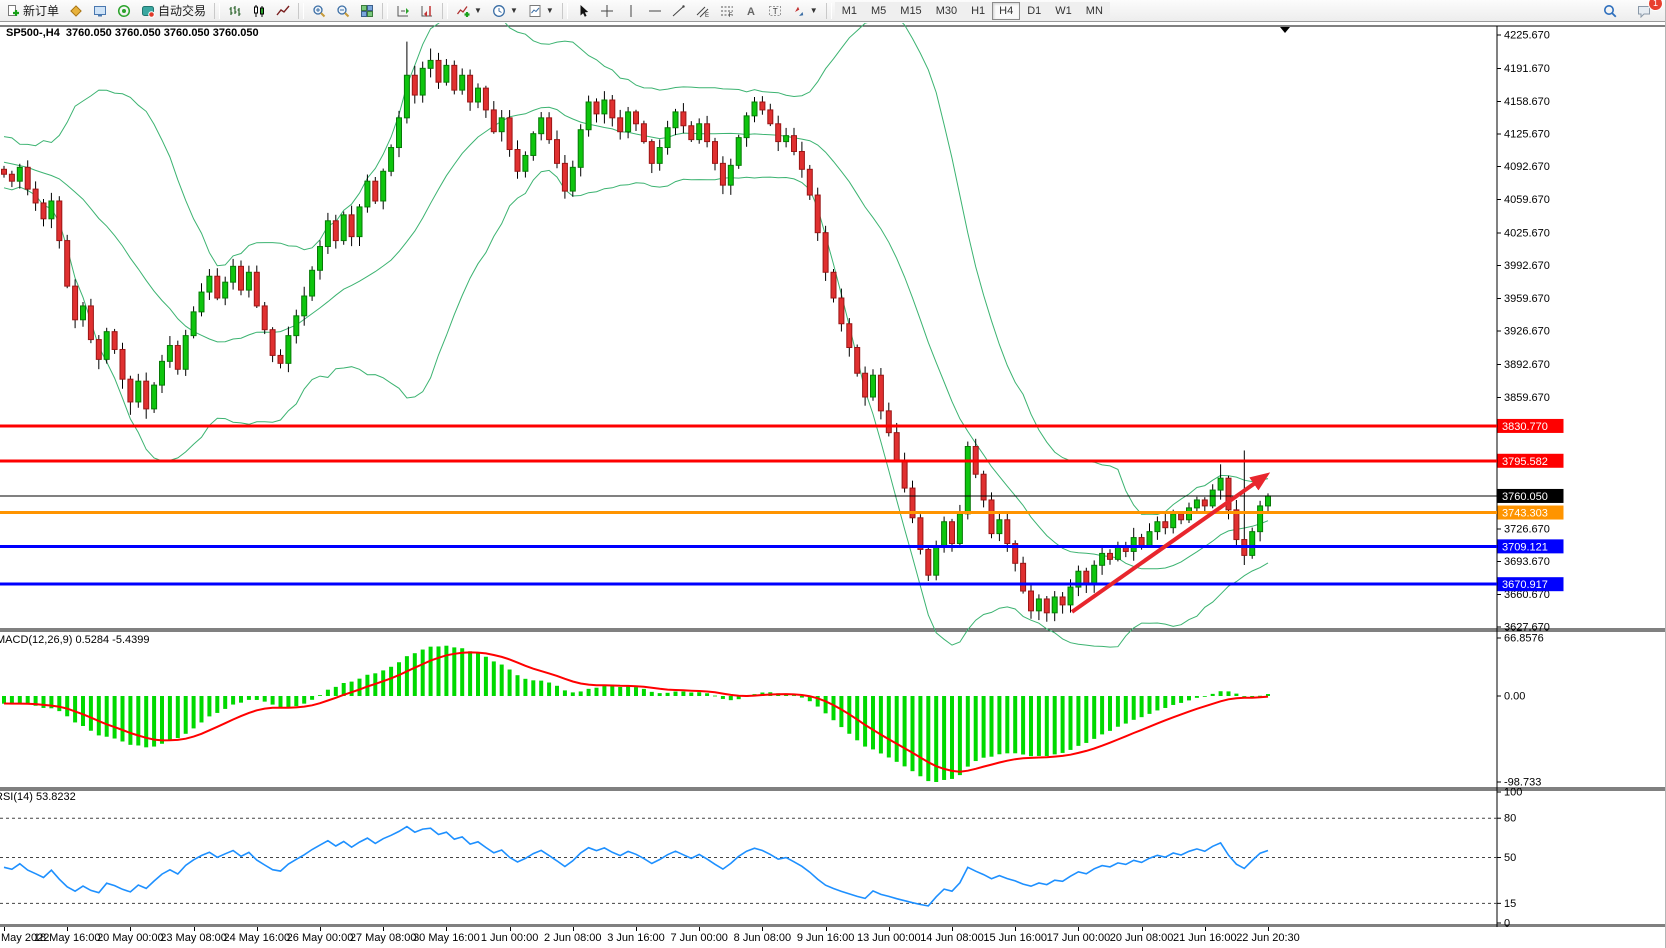 This screenshot has height=948, width=1666. What do you see at coordinates (1285, 30) in the screenshot?
I see `chart-shift-marker` at bounding box center [1285, 30].